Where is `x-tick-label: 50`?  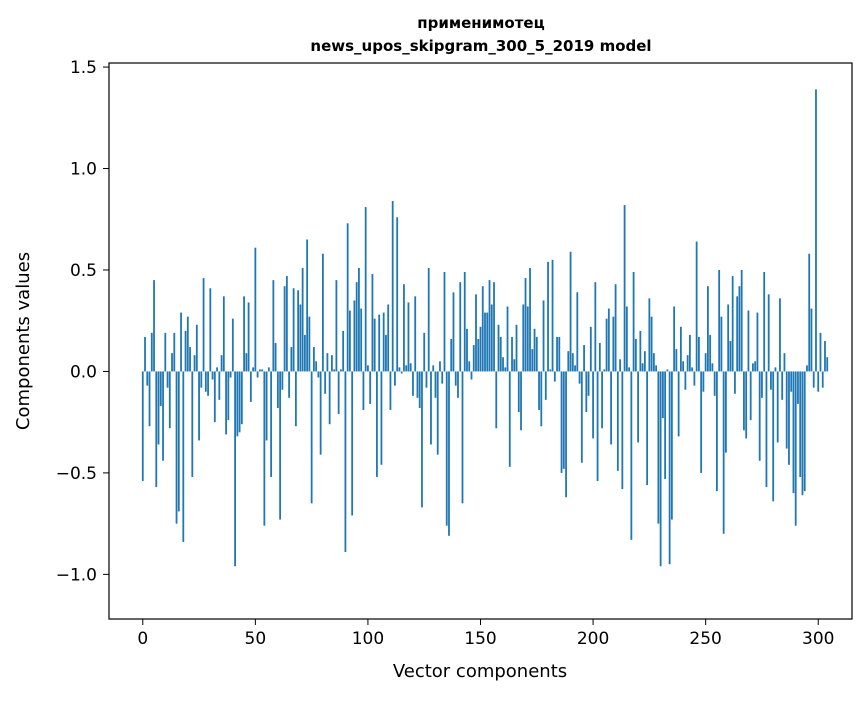 x-tick-label: 50 is located at coordinates (256, 639).